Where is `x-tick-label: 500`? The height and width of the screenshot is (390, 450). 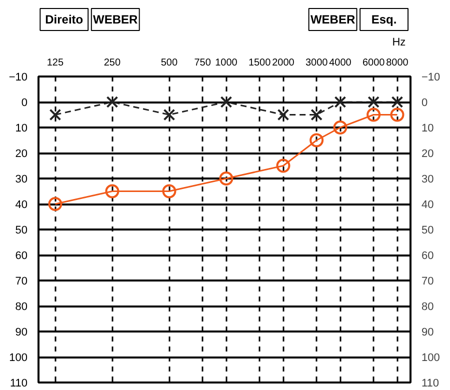
x-tick-label: 500 is located at coordinates (169, 63).